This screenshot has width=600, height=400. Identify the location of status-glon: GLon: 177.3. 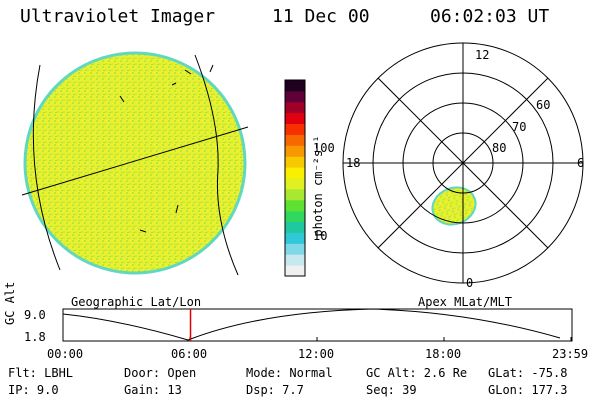
(528, 390).